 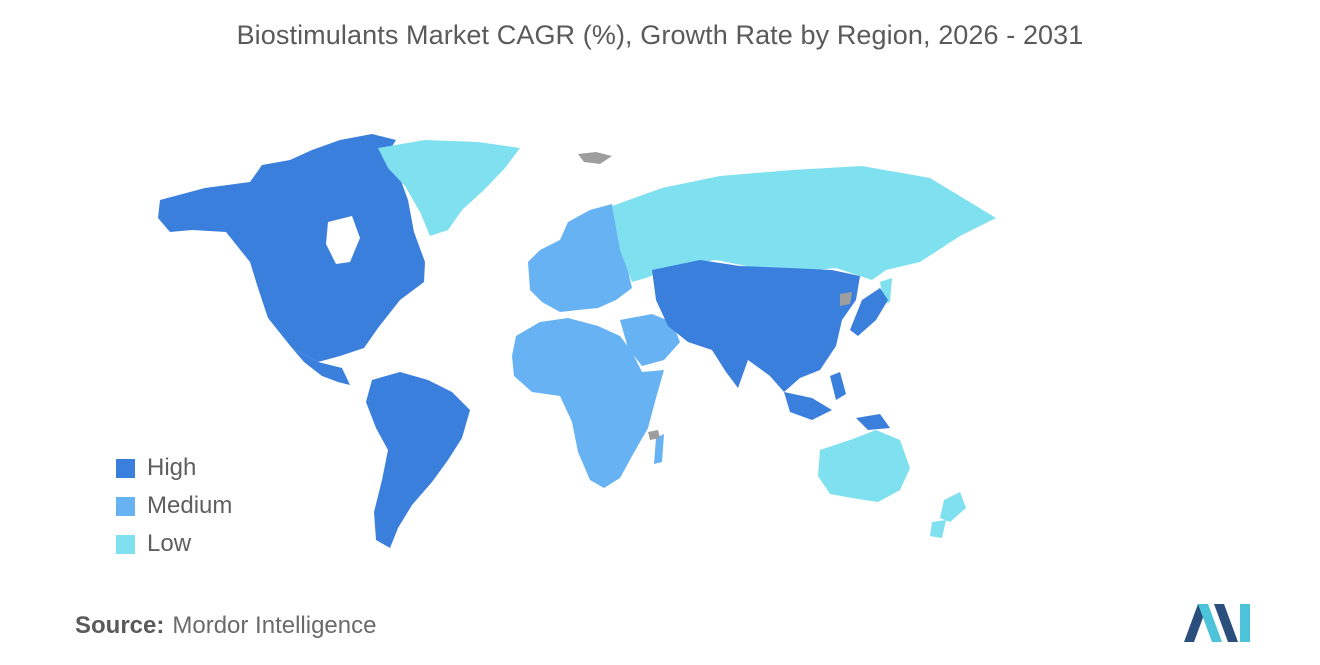 I want to click on legend-item-low: Low, so click(x=174, y=544).